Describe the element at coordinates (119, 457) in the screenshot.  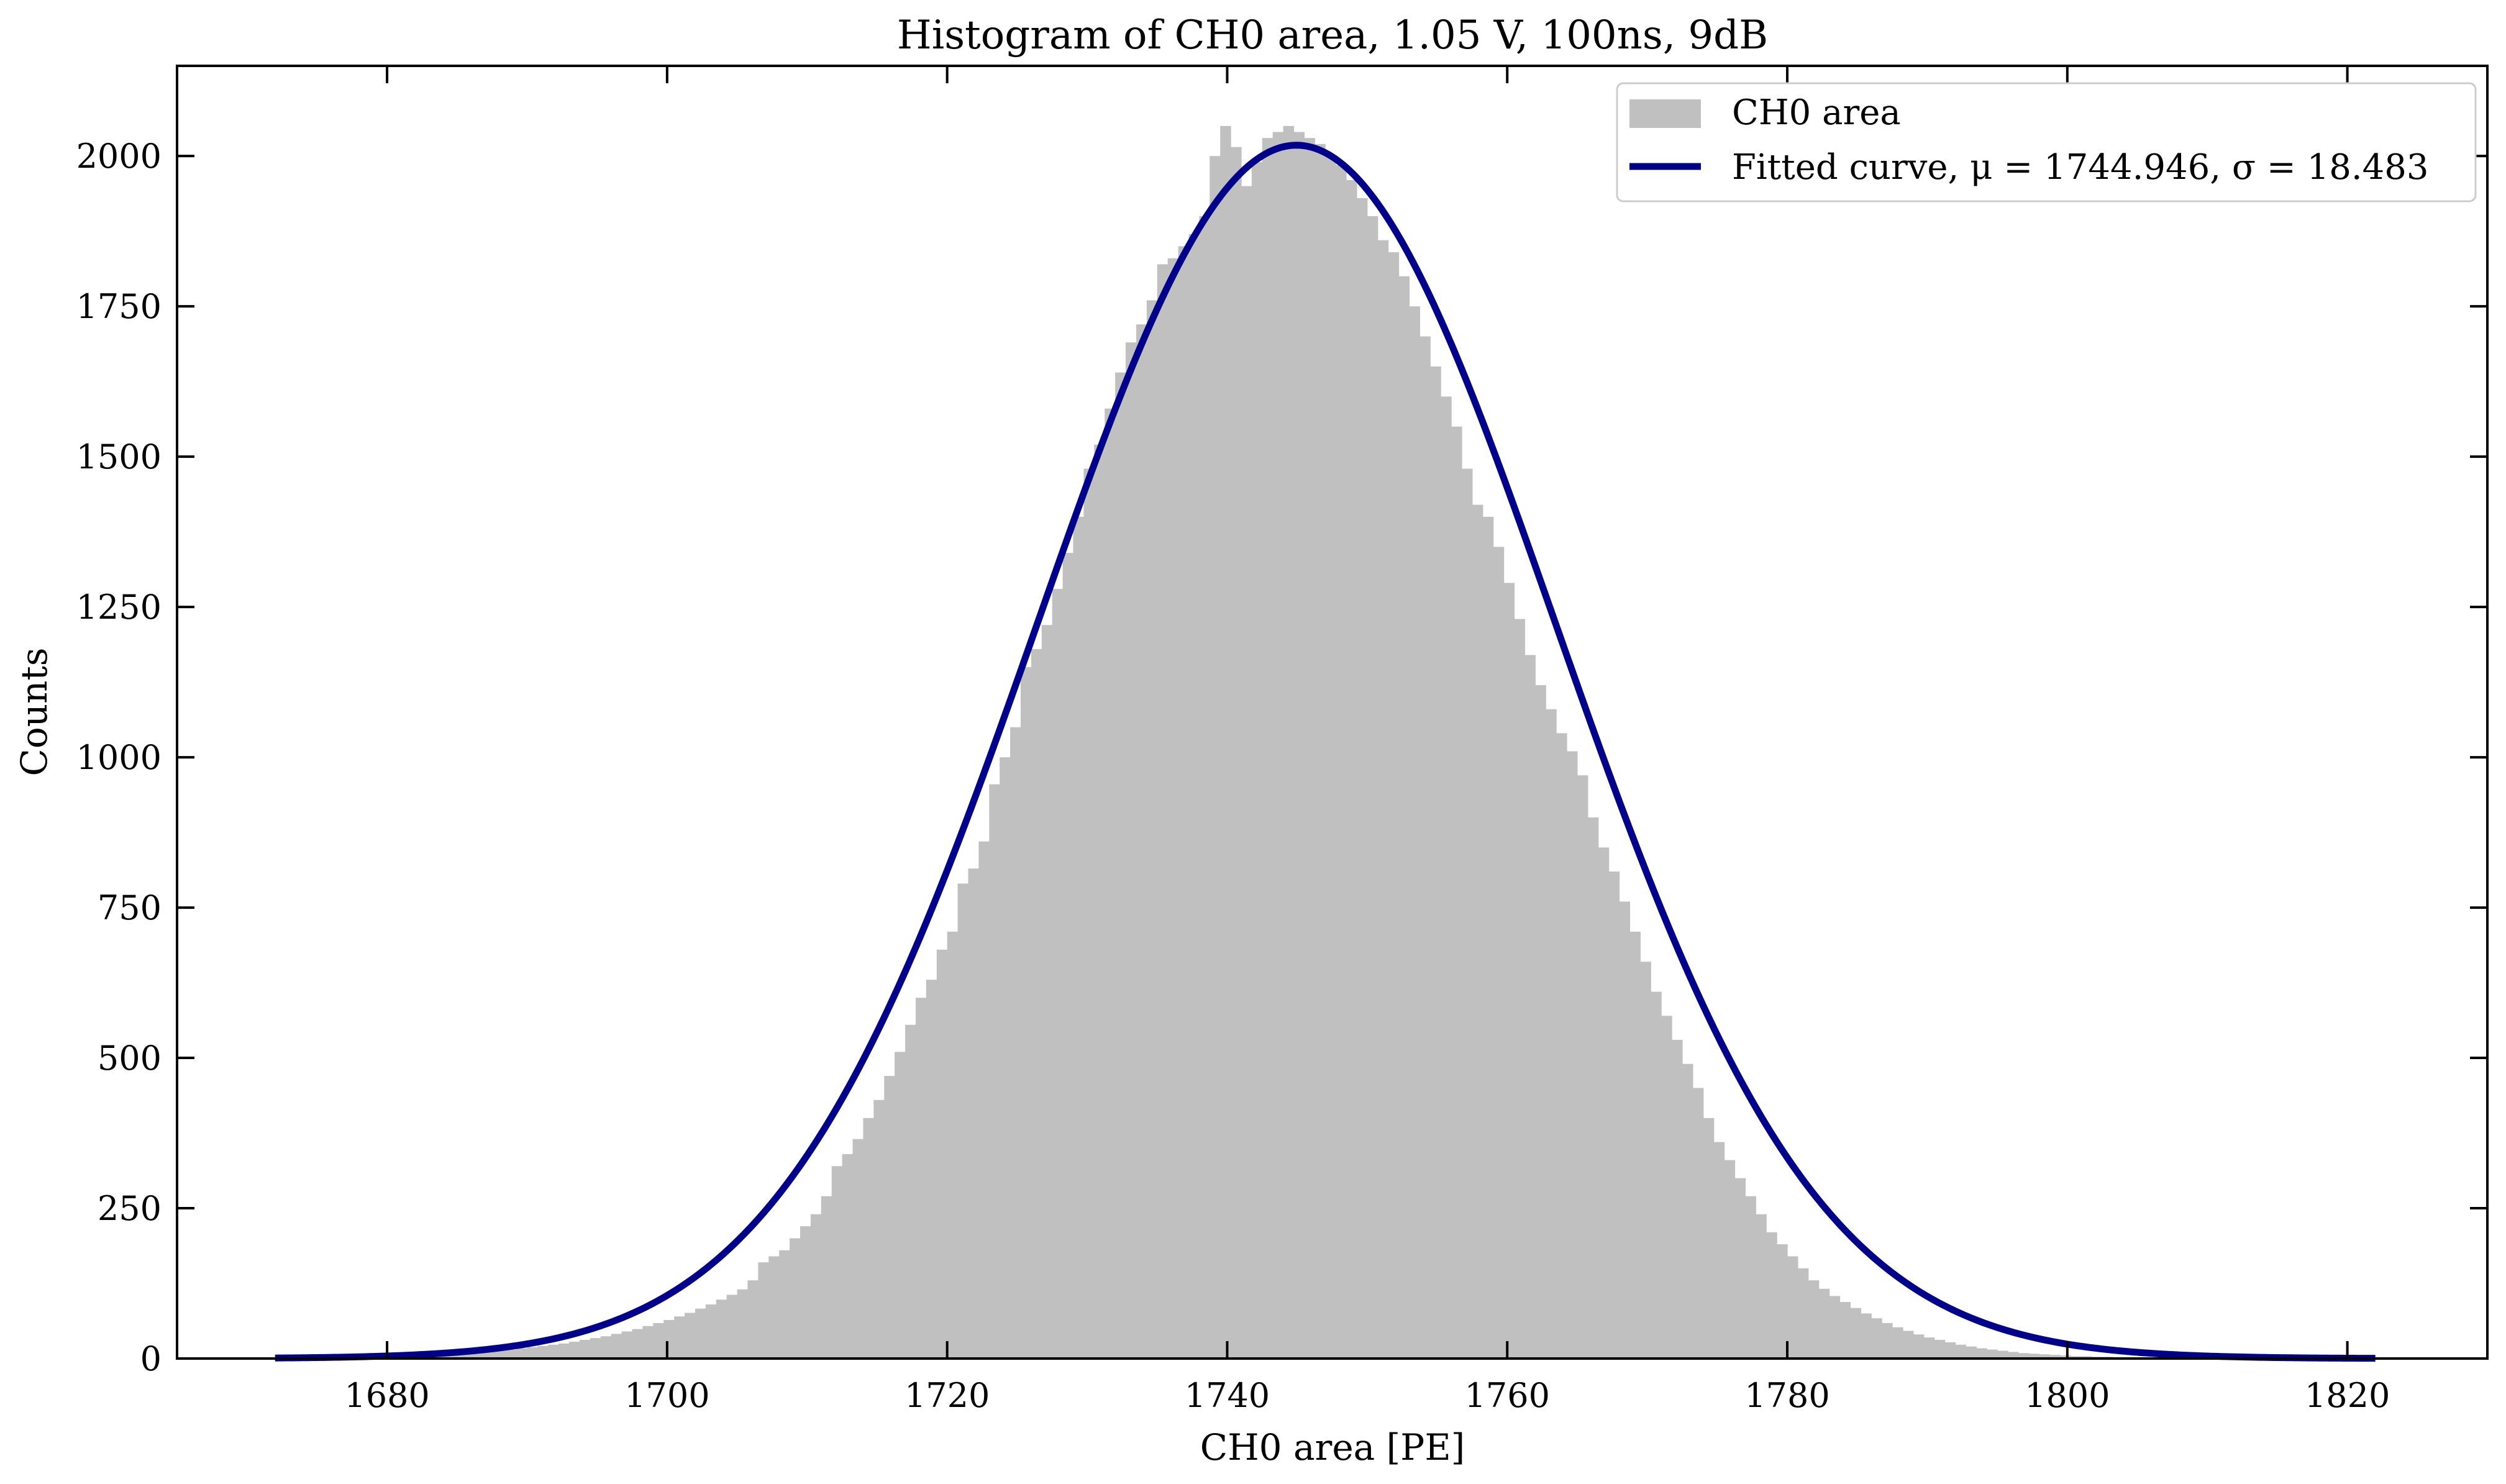
I see `y-tick-label: 1500` at that location.